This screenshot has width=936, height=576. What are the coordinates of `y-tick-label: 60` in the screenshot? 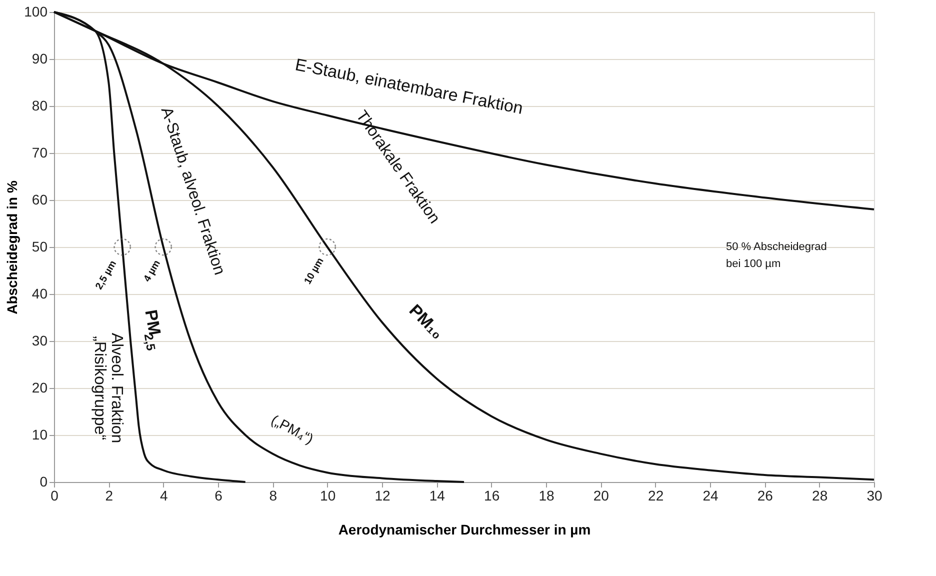 It's located at (40, 200).